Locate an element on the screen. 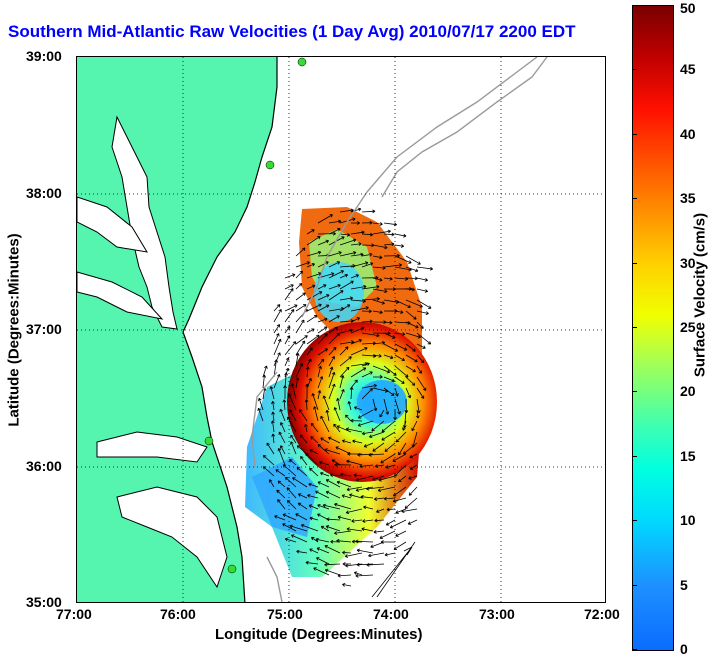 The height and width of the screenshot is (659, 724). y-axis-label: Latitude (Degrees:Minutes) is located at coordinates (14, 330).